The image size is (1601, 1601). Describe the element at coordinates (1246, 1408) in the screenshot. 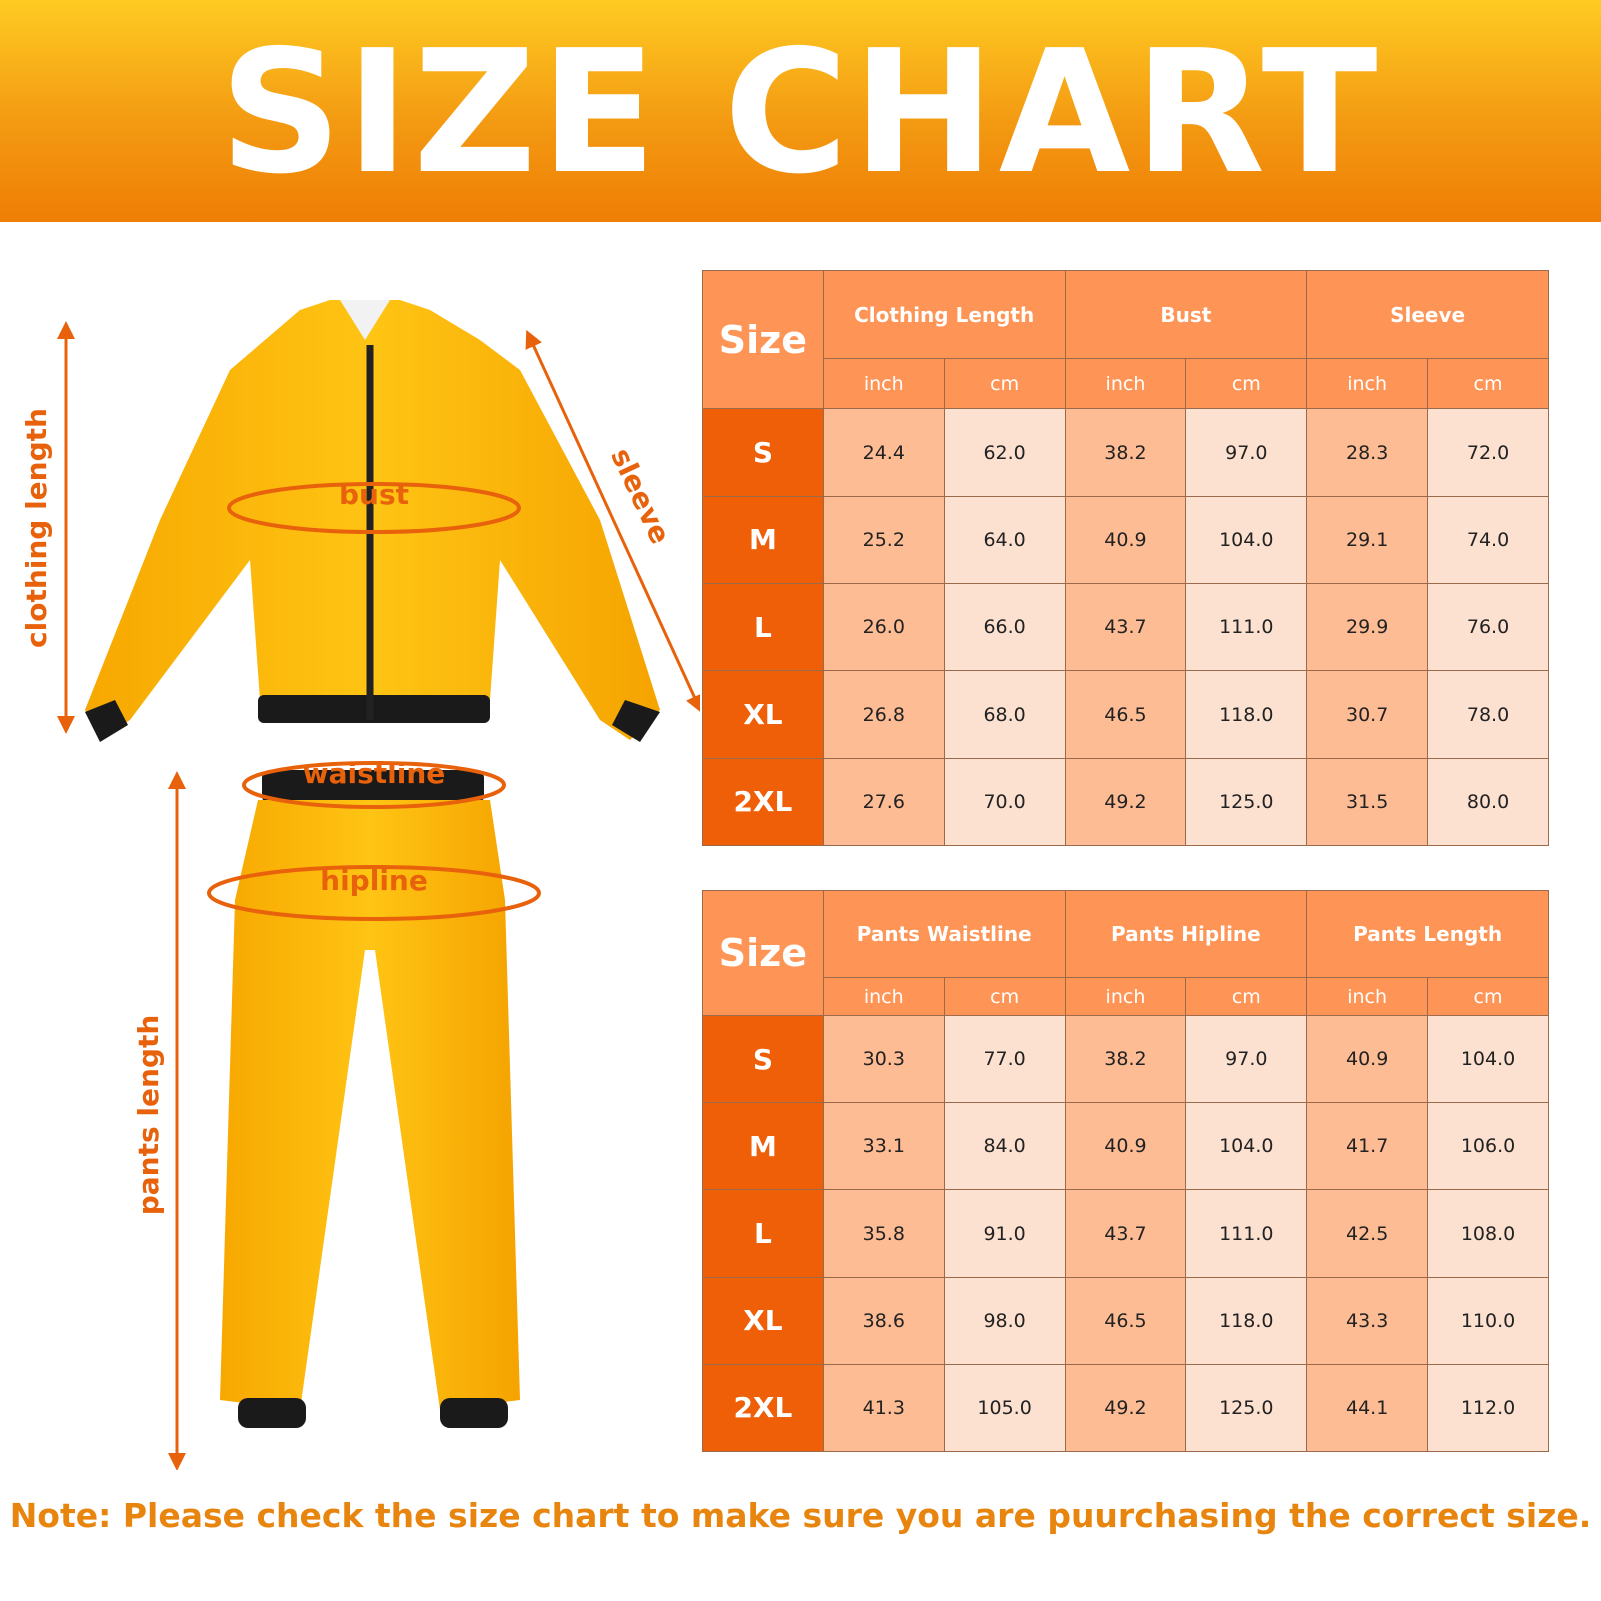

I see `value-cell: 125.0` at that location.